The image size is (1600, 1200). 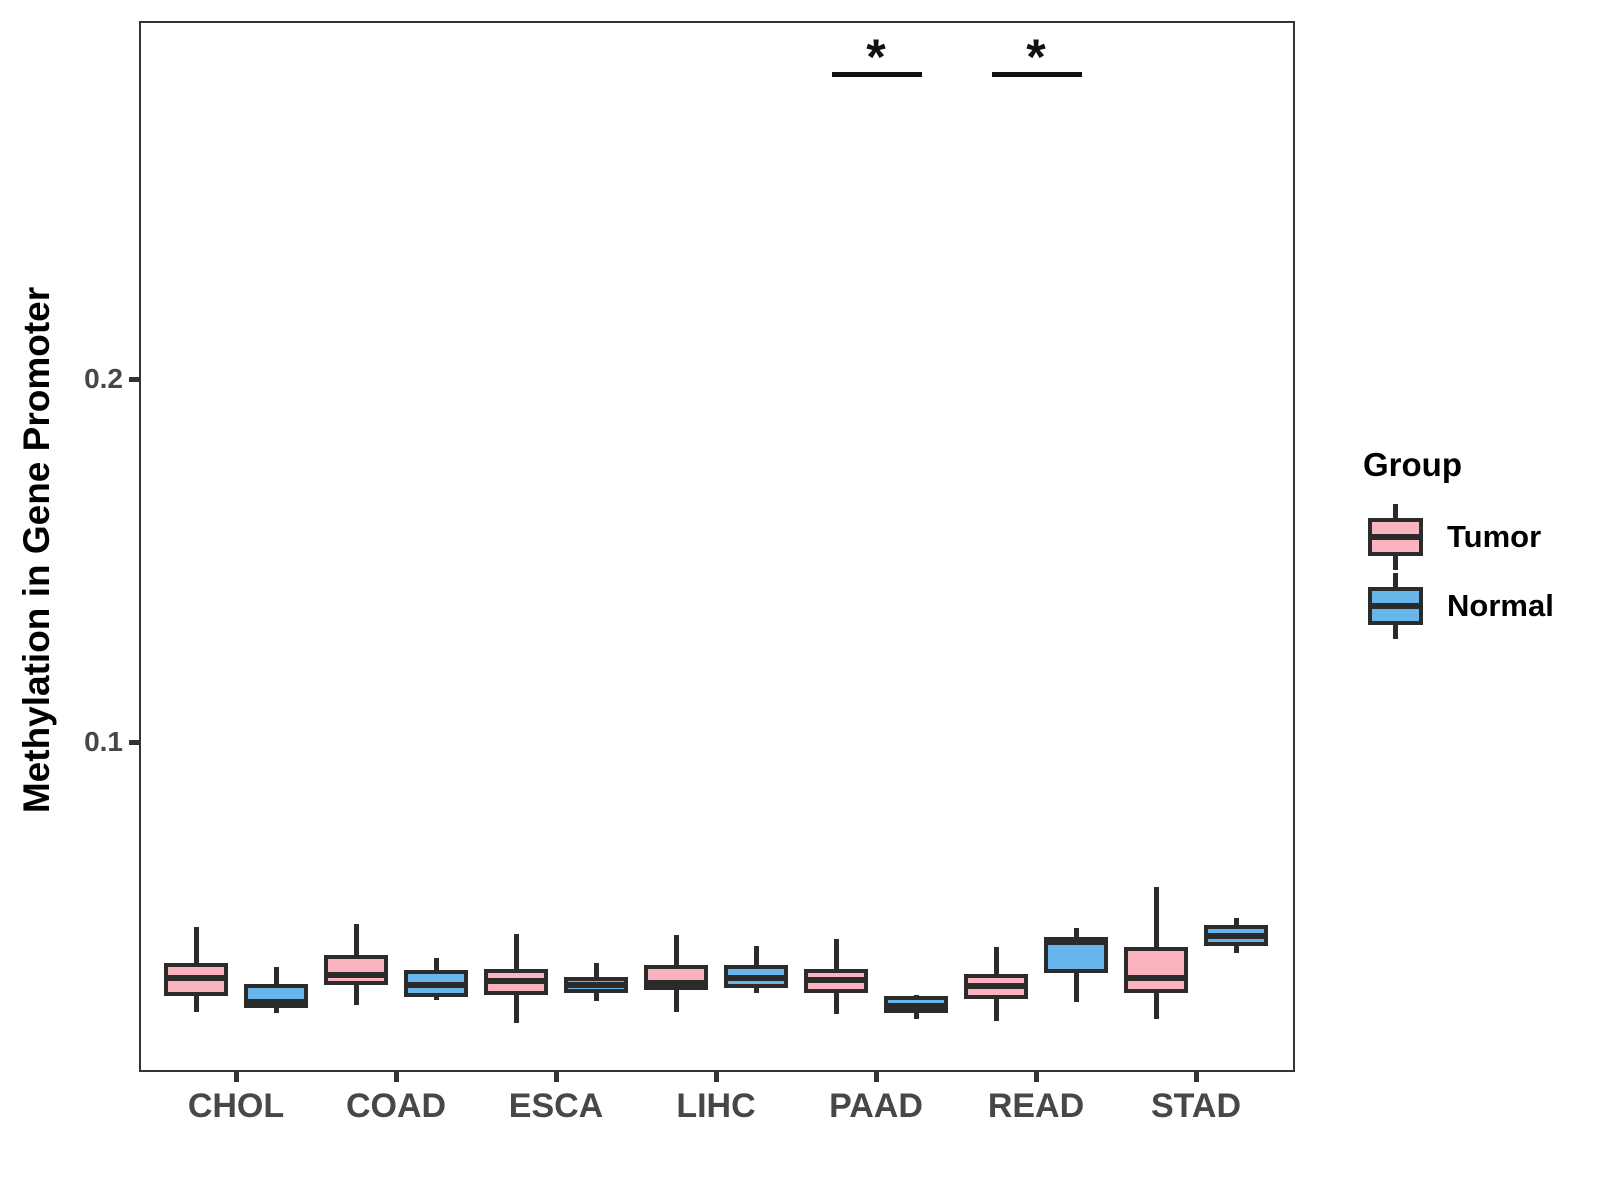 I want to click on y-tick-0.2, so click(x=134, y=379).